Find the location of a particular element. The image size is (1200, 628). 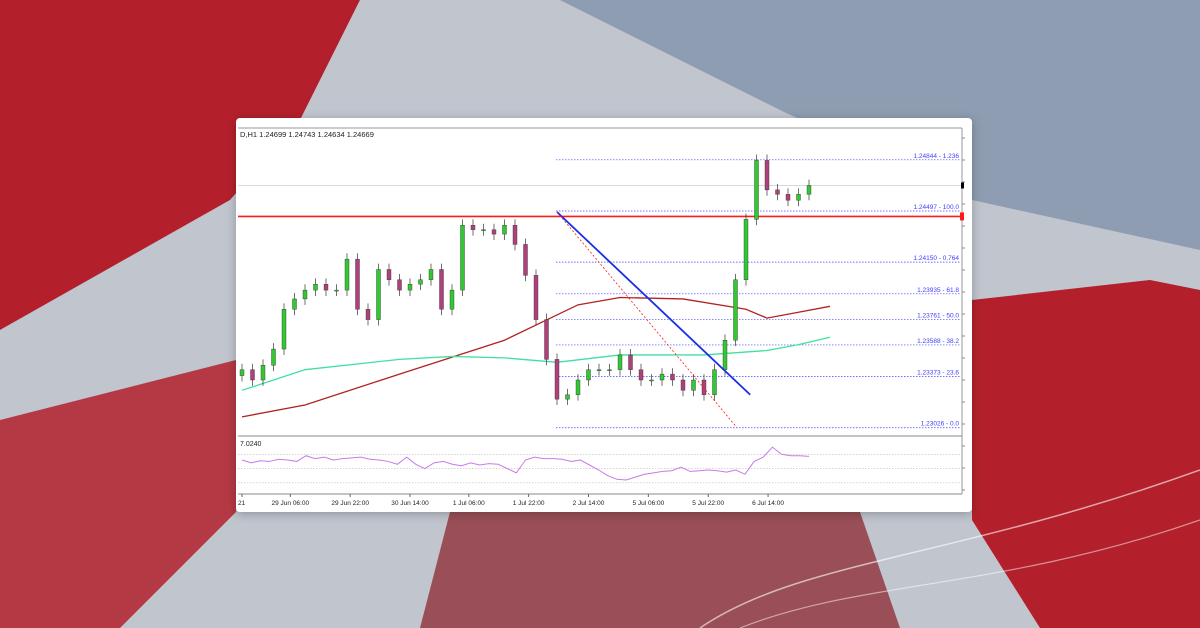

x-tick-label: 1 Jul 22:00 is located at coordinates (529, 503).